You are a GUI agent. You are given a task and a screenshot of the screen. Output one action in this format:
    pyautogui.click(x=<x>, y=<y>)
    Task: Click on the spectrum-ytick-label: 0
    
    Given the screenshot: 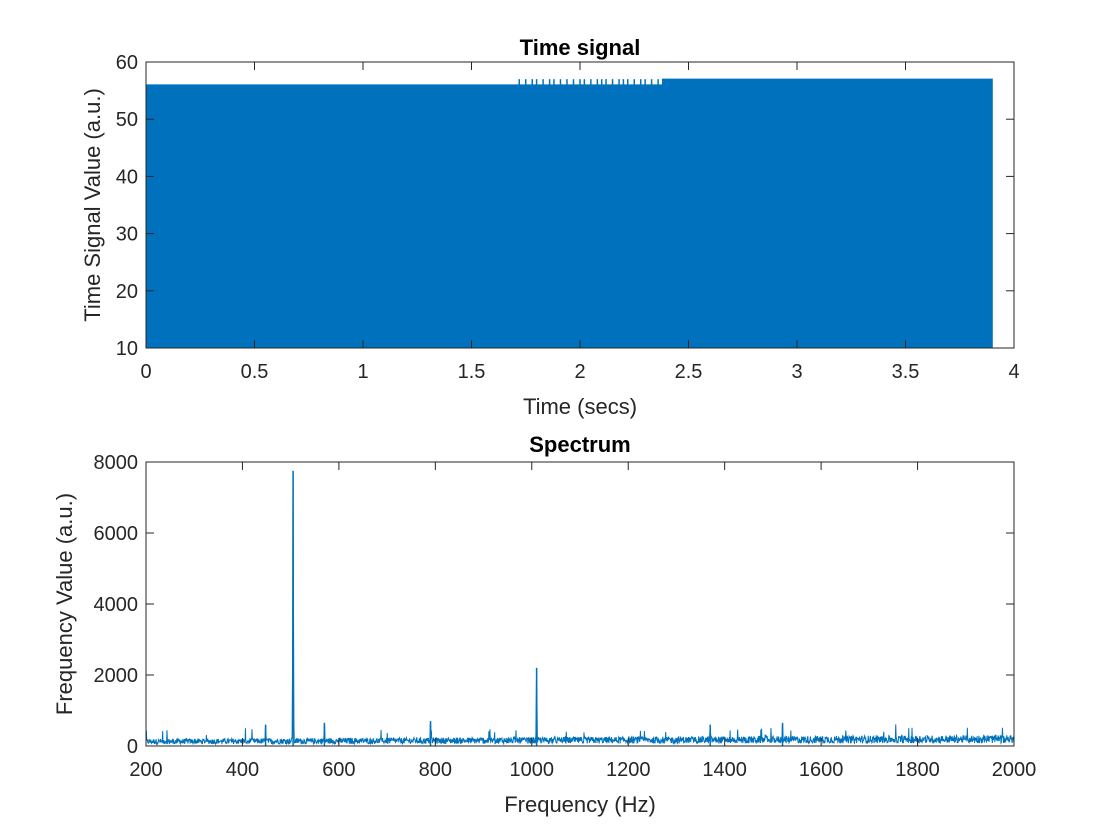 What is the action you would take?
    pyautogui.click(x=132, y=747)
    